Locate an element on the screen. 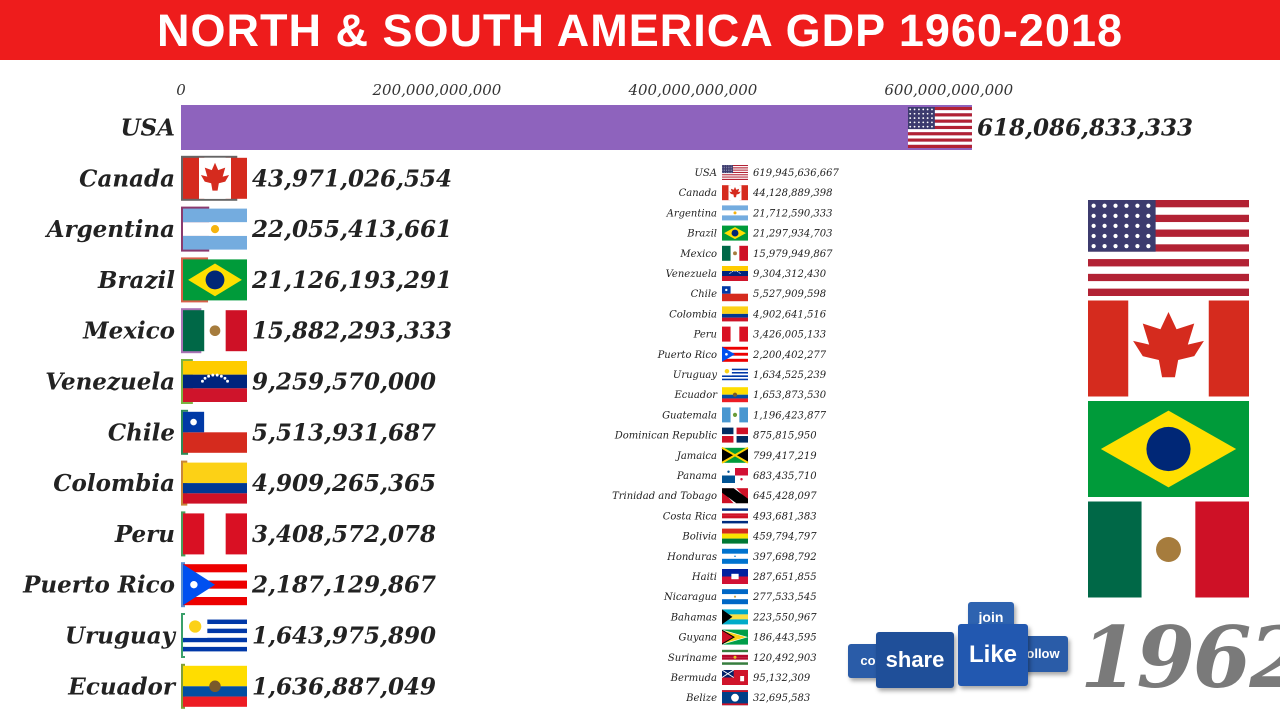 This screenshot has width=1280, height=720. x-tick-label: 200,000,000,000 is located at coordinates (437, 90).